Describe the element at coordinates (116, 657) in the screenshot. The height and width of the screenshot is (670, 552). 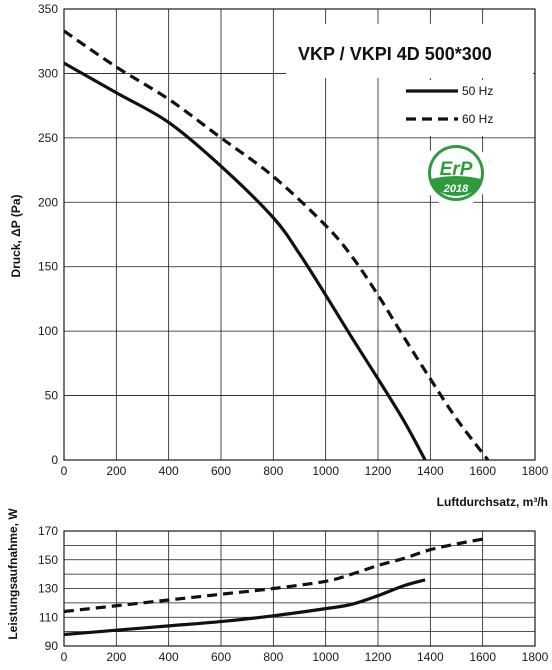
I see `power-x-tick-200: 200` at that location.